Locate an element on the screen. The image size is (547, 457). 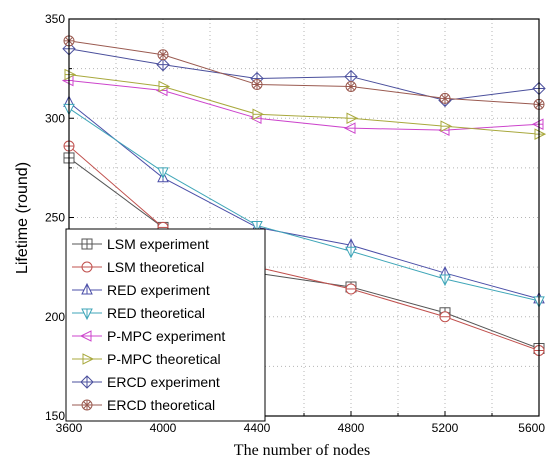
legend-label: ERCD experiment is located at coordinates (163, 382).